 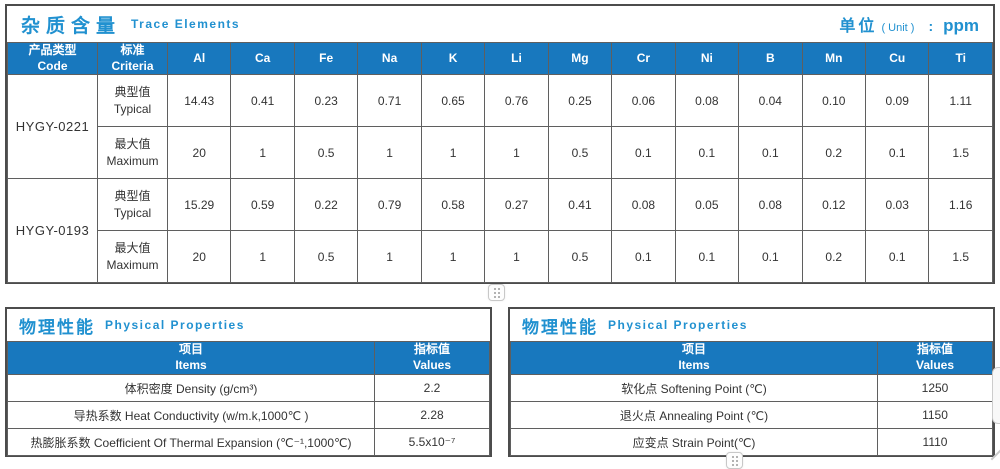 I want to click on code-cell: HYGY-0193, so click(x=52, y=231).